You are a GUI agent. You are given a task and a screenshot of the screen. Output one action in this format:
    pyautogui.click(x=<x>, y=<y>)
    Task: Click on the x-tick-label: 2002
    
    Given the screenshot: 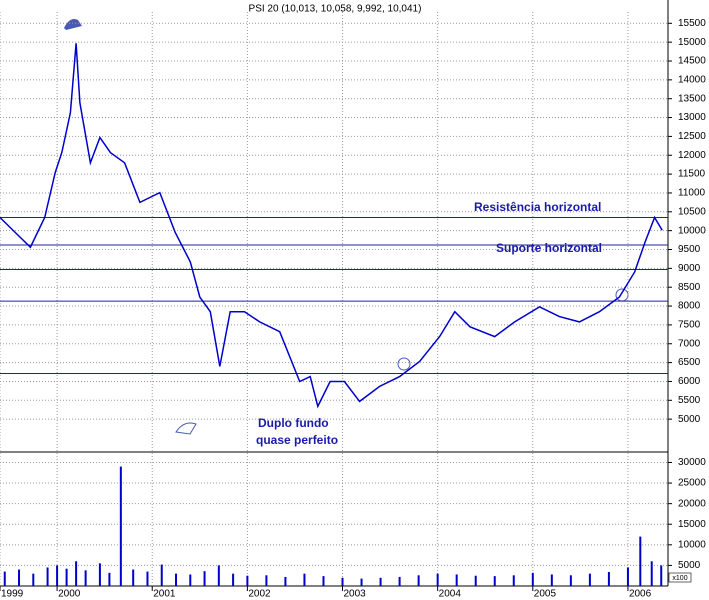 What is the action you would take?
    pyautogui.click(x=259, y=594)
    